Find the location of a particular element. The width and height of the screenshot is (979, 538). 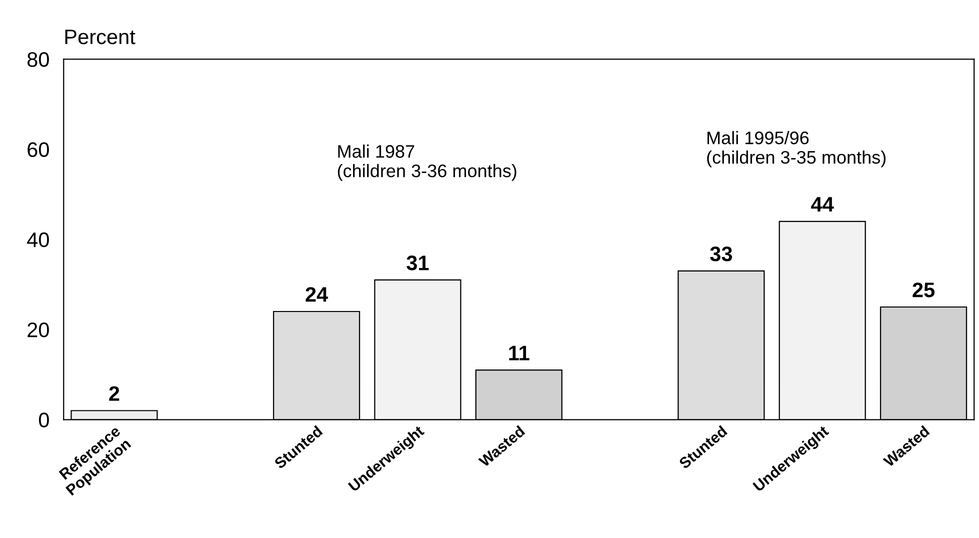

data-label: 24 is located at coordinates (317, 294).